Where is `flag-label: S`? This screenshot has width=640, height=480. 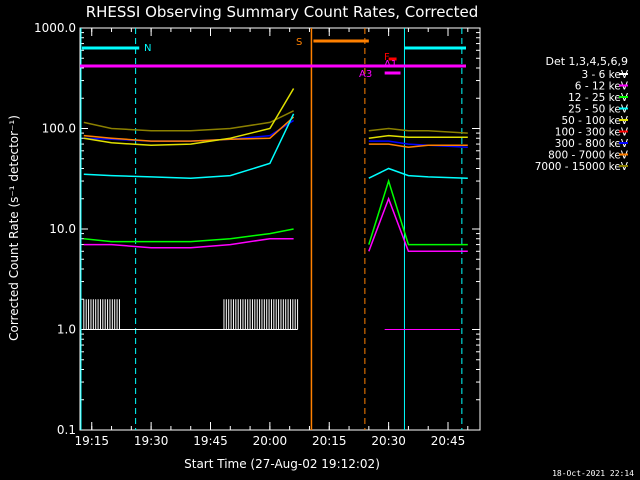 flag-label: S is located at coordinates (299, 42).